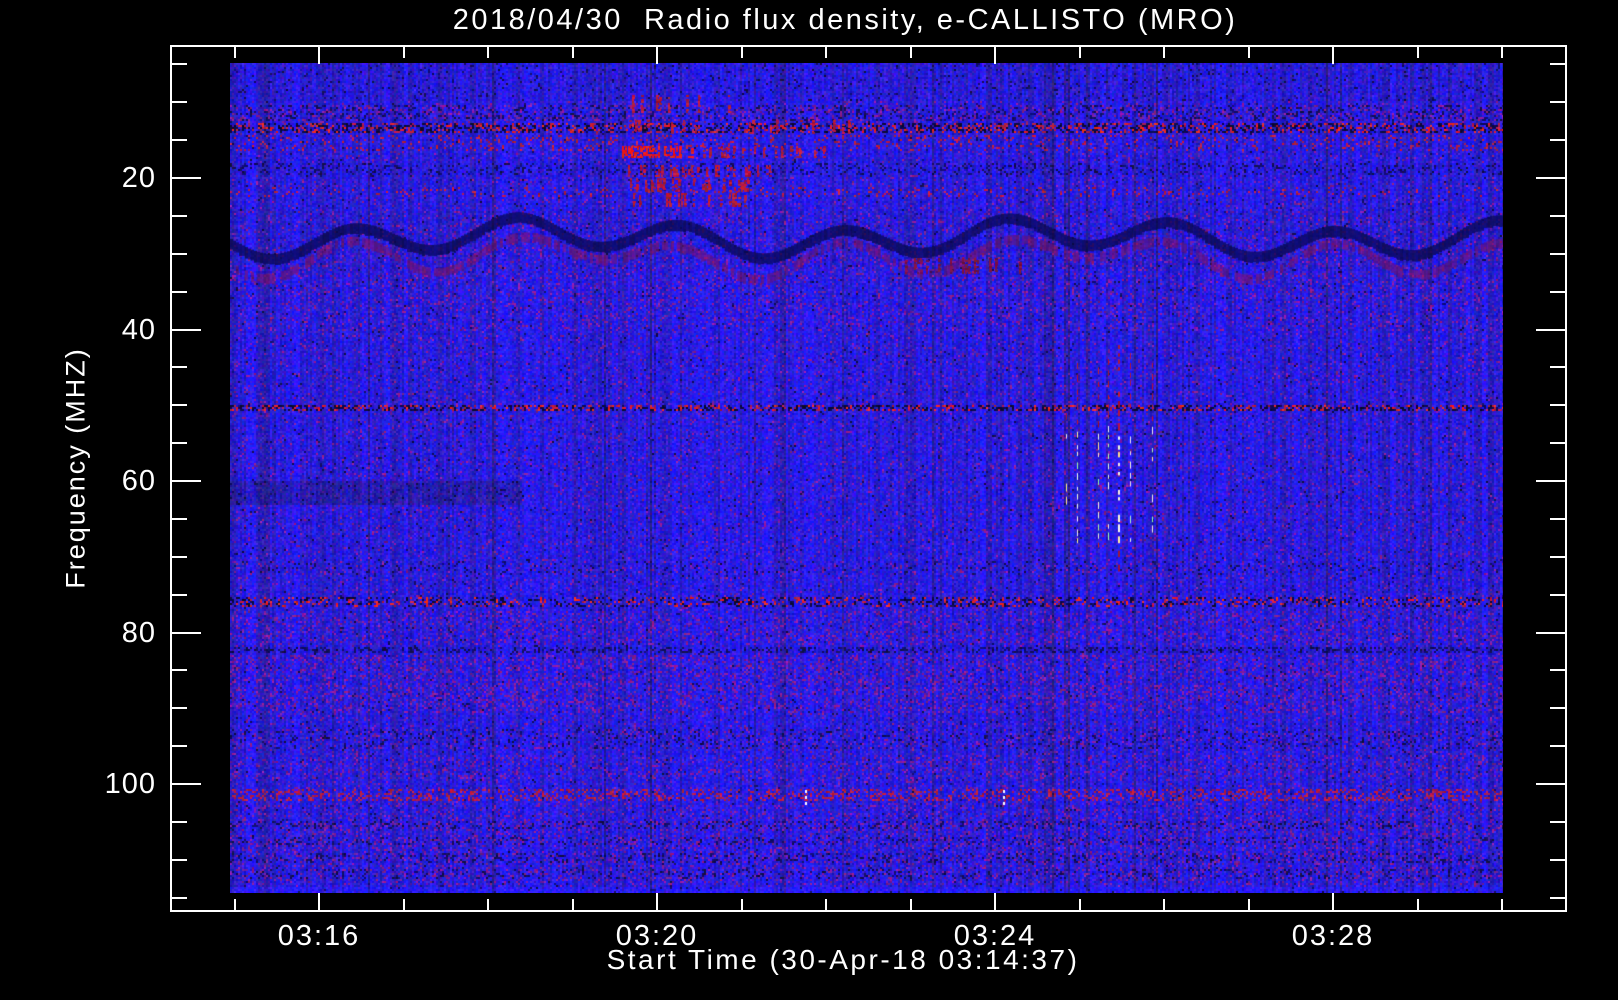 Image resolution: width=1618 pixels, height=1000 pixels. Describe the element at coordinates (1333, 936) in the screenshot. I see `x-tick-label: 03:28` at that location.